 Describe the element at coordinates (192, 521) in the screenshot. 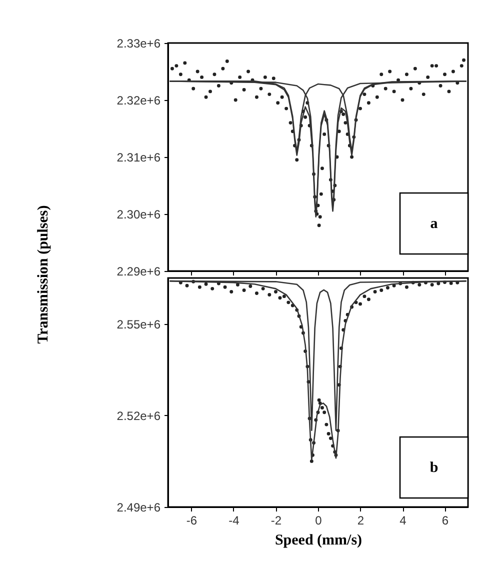

I see `x-tick-label: -6` at that location.